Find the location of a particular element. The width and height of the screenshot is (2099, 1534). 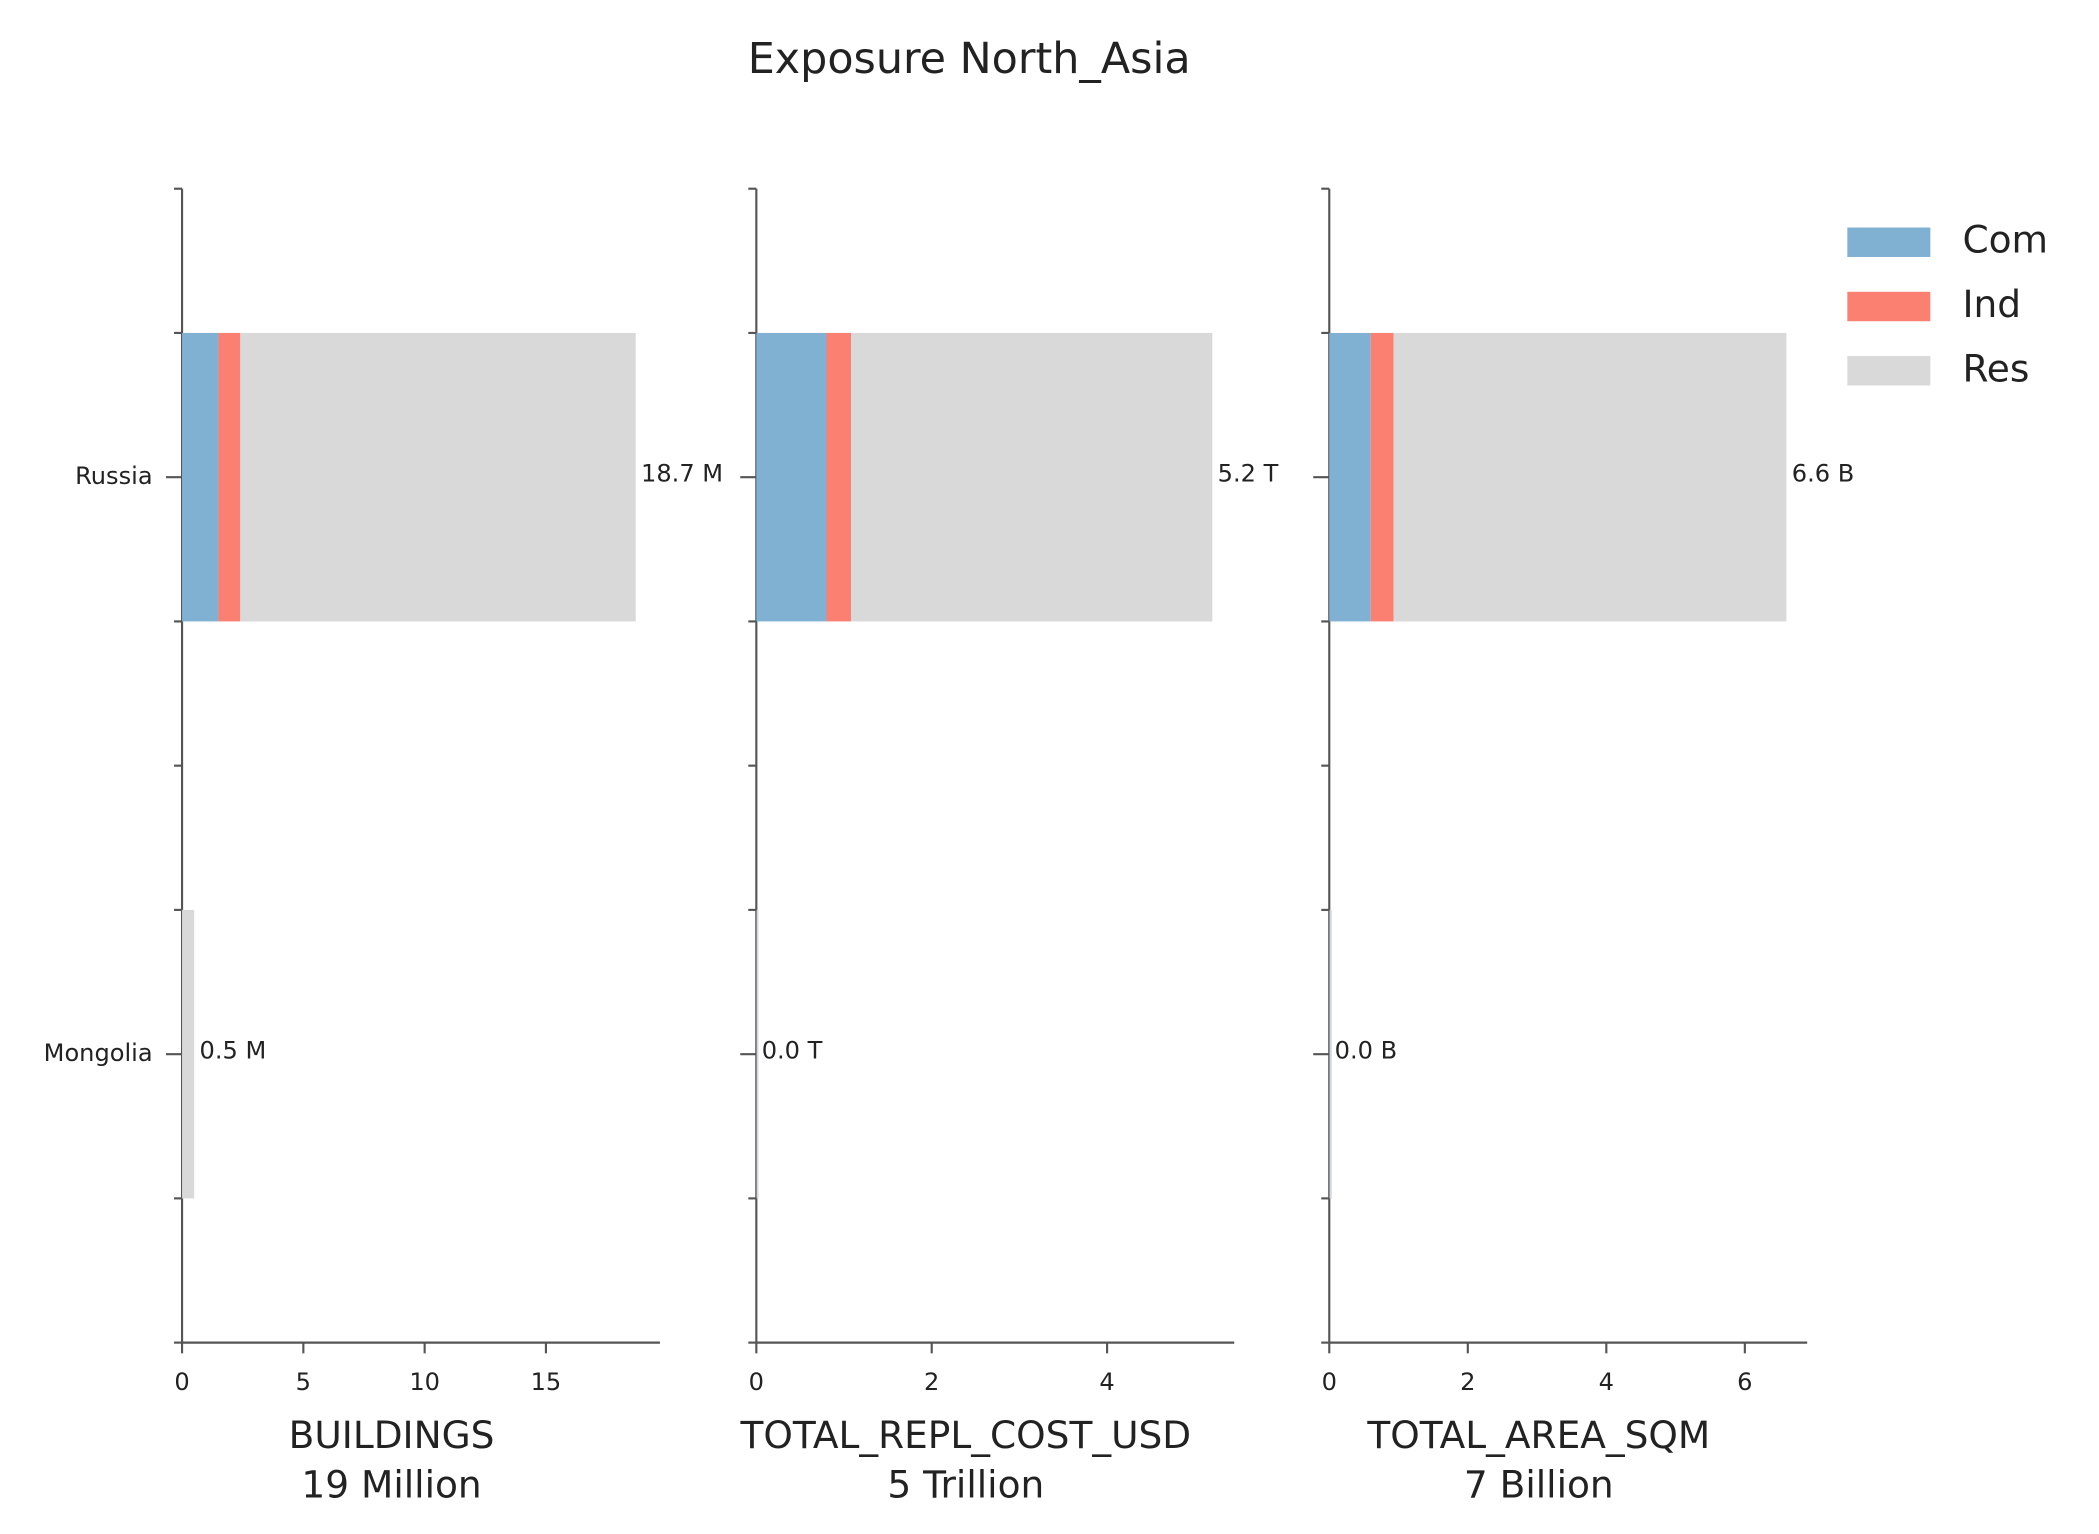

total-label: 5.2 T is located at coordinates (1248, 474).